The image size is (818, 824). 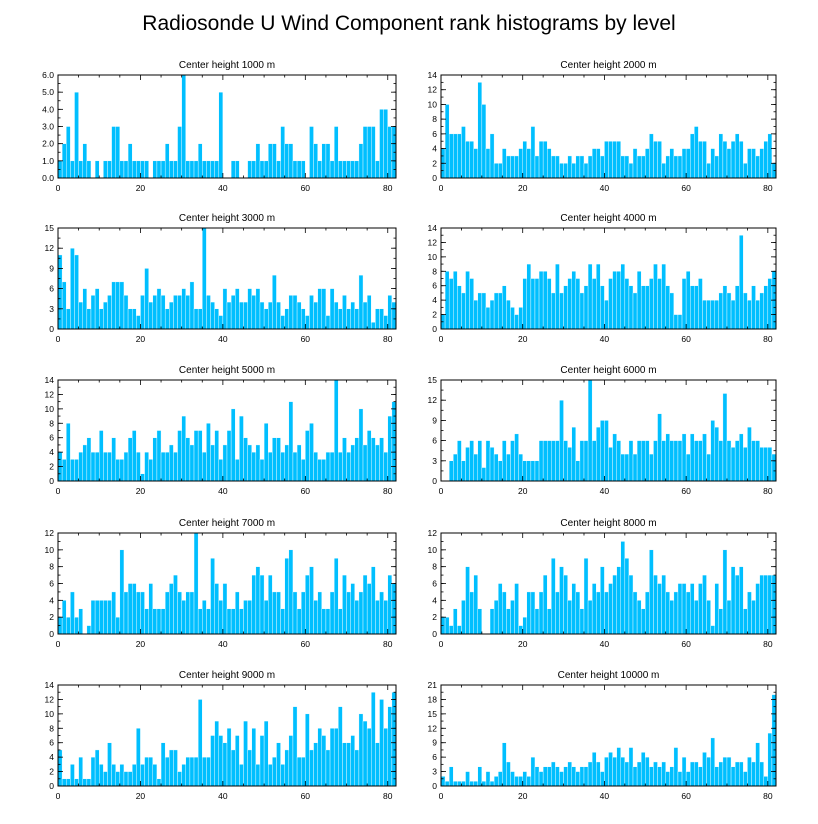 I want to click on x-tick-label: 60, so click(x=306, y=491).